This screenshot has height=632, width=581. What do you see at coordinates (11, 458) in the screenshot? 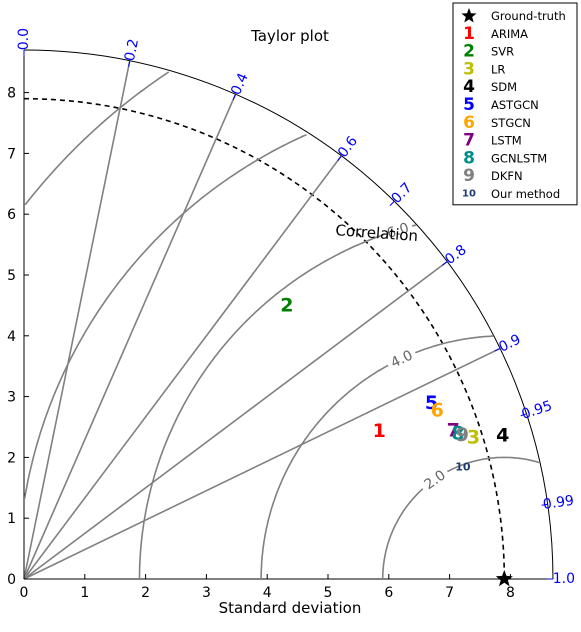
I see `y-tick-label: 2` at bounding box center [11, 458].